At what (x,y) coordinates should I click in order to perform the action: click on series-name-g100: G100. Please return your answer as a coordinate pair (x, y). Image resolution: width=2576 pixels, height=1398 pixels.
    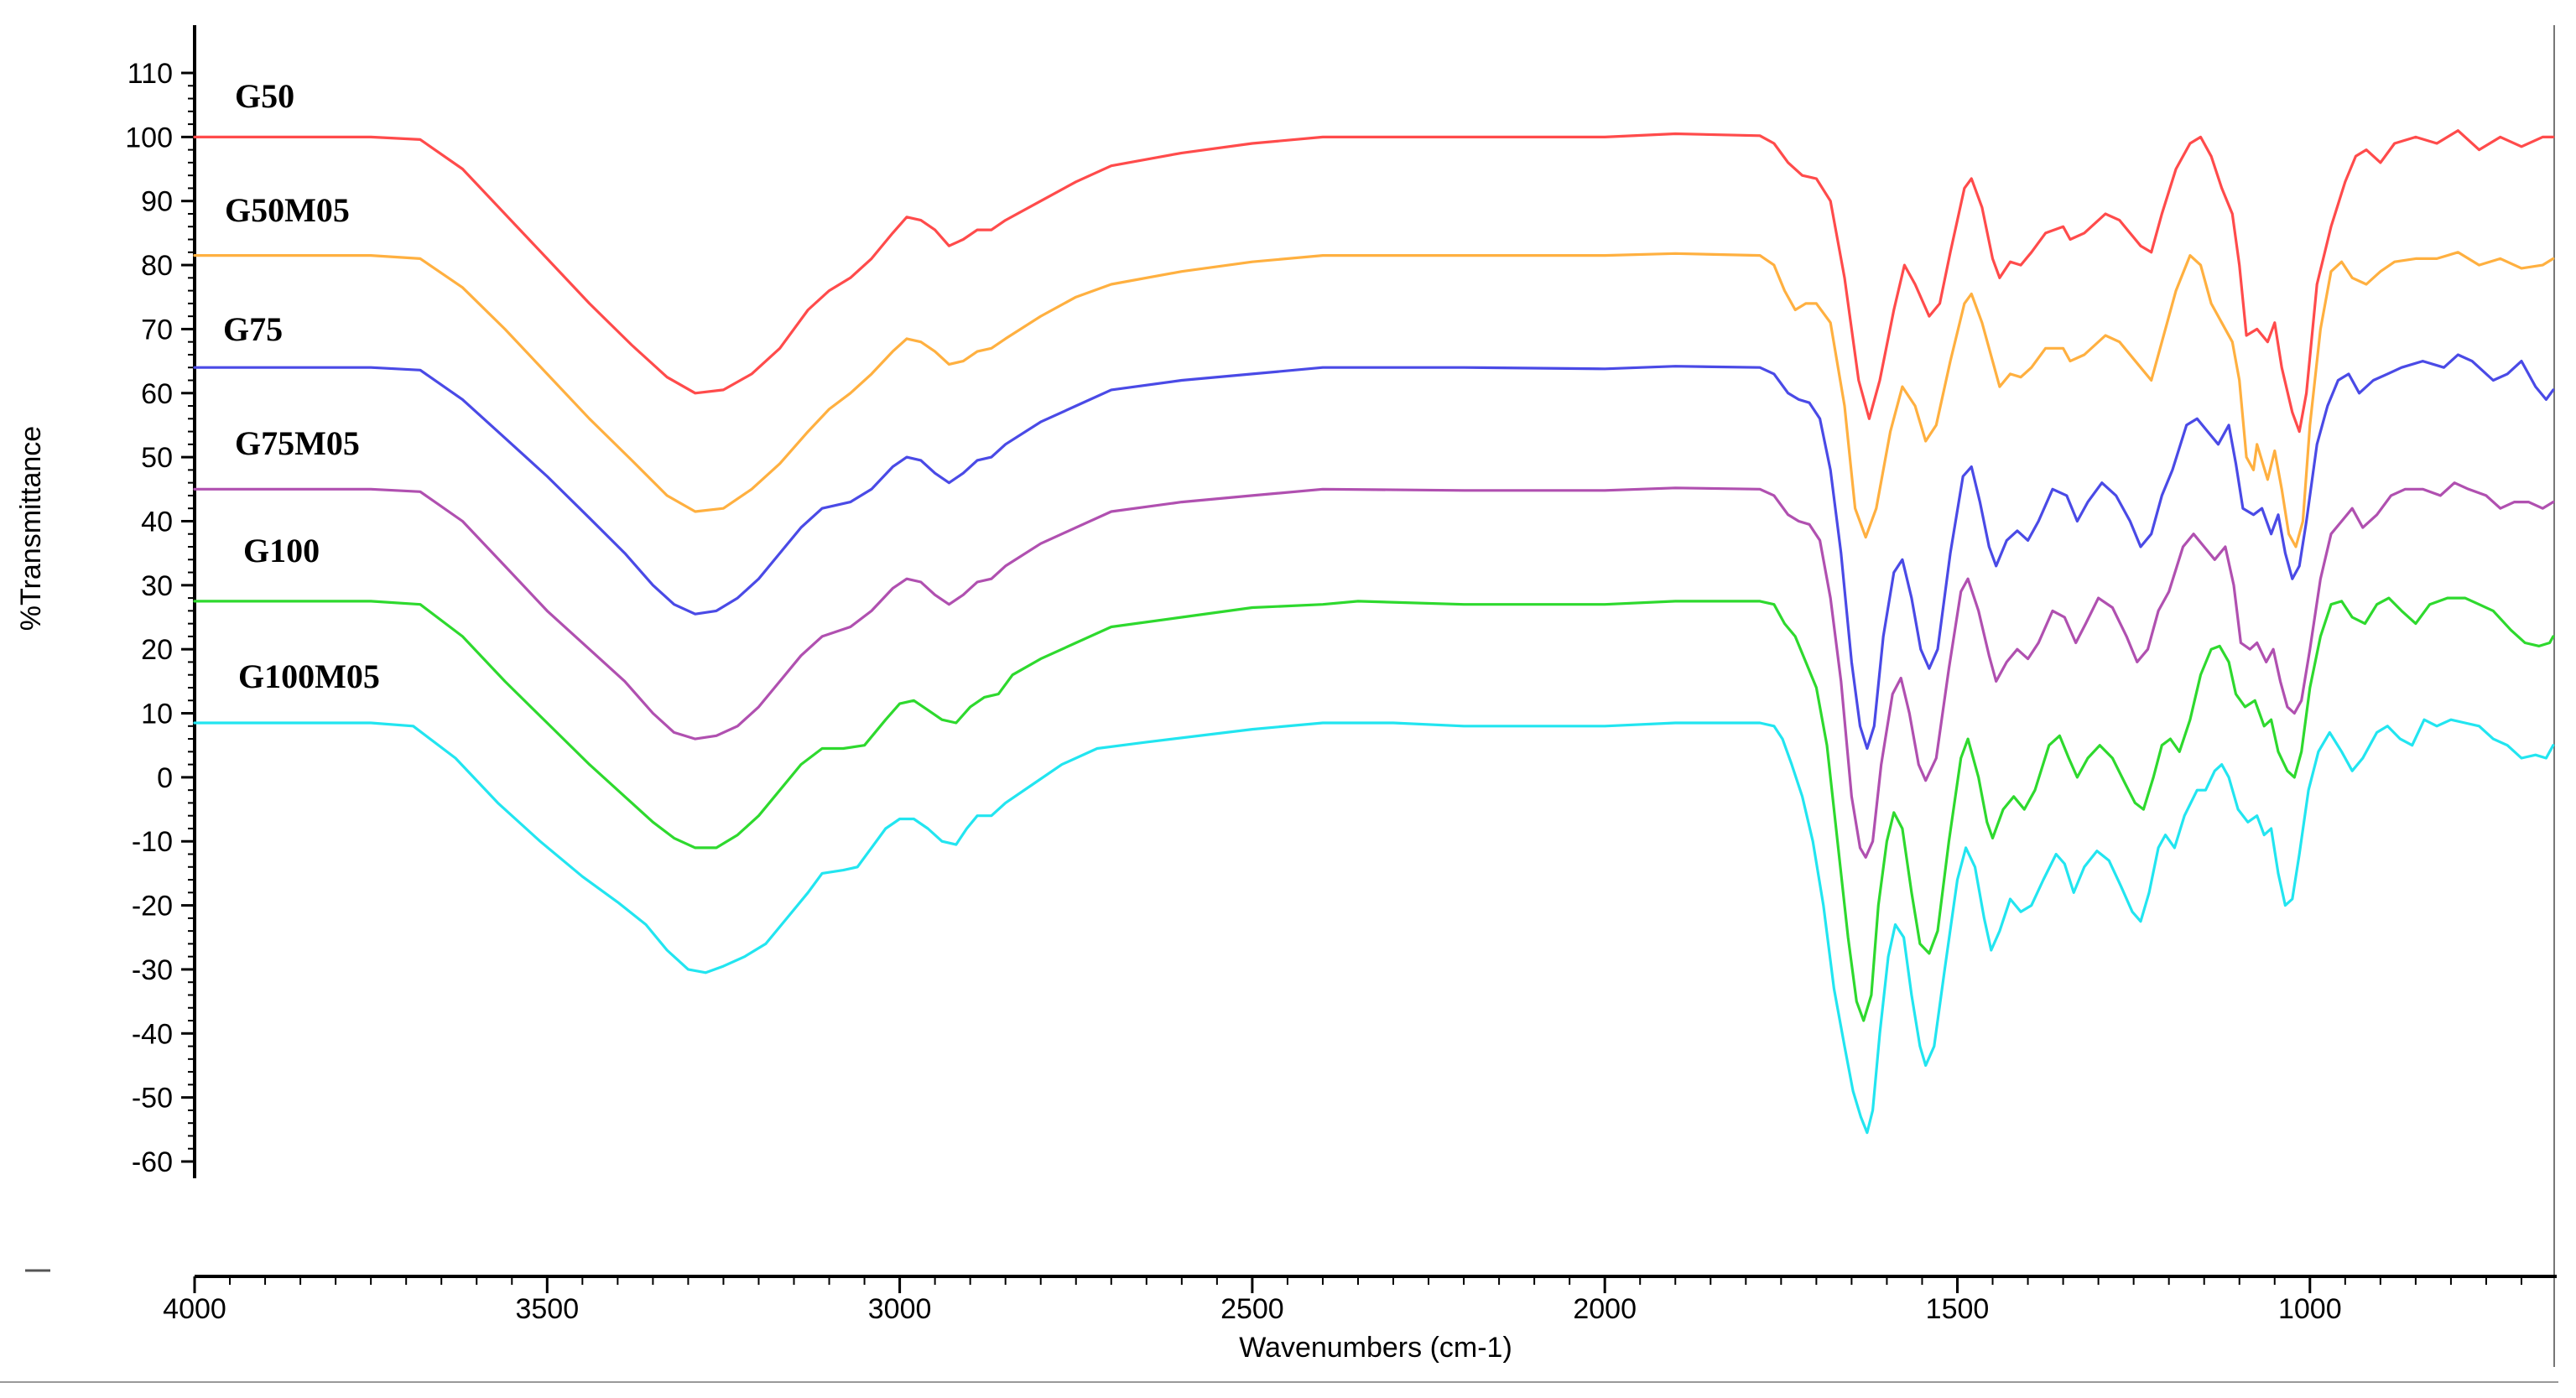
    Looking at the image, I should click on (281, 550).